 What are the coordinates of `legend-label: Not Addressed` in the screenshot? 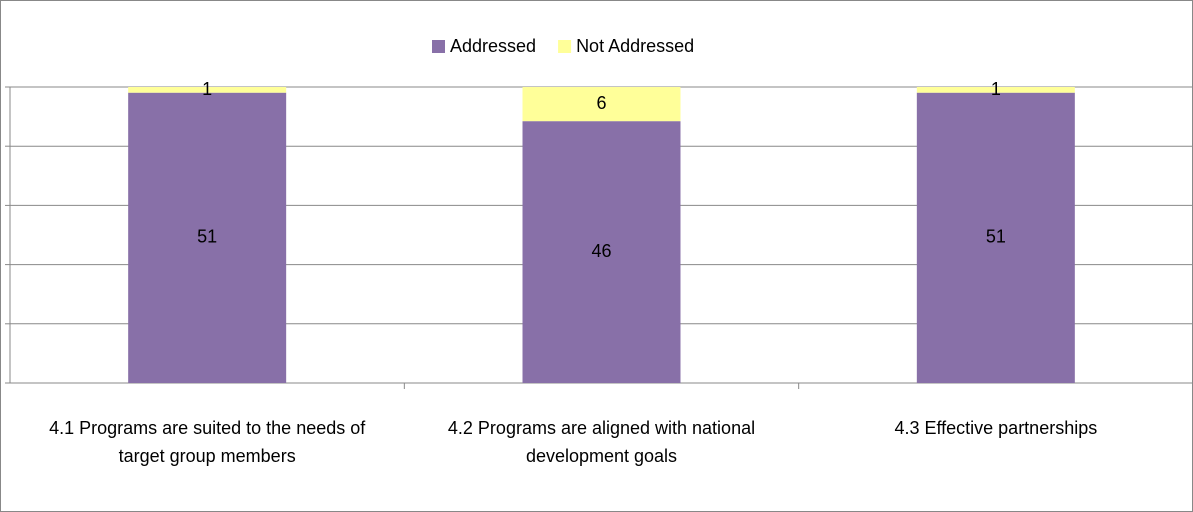 It's located at (635, 46).